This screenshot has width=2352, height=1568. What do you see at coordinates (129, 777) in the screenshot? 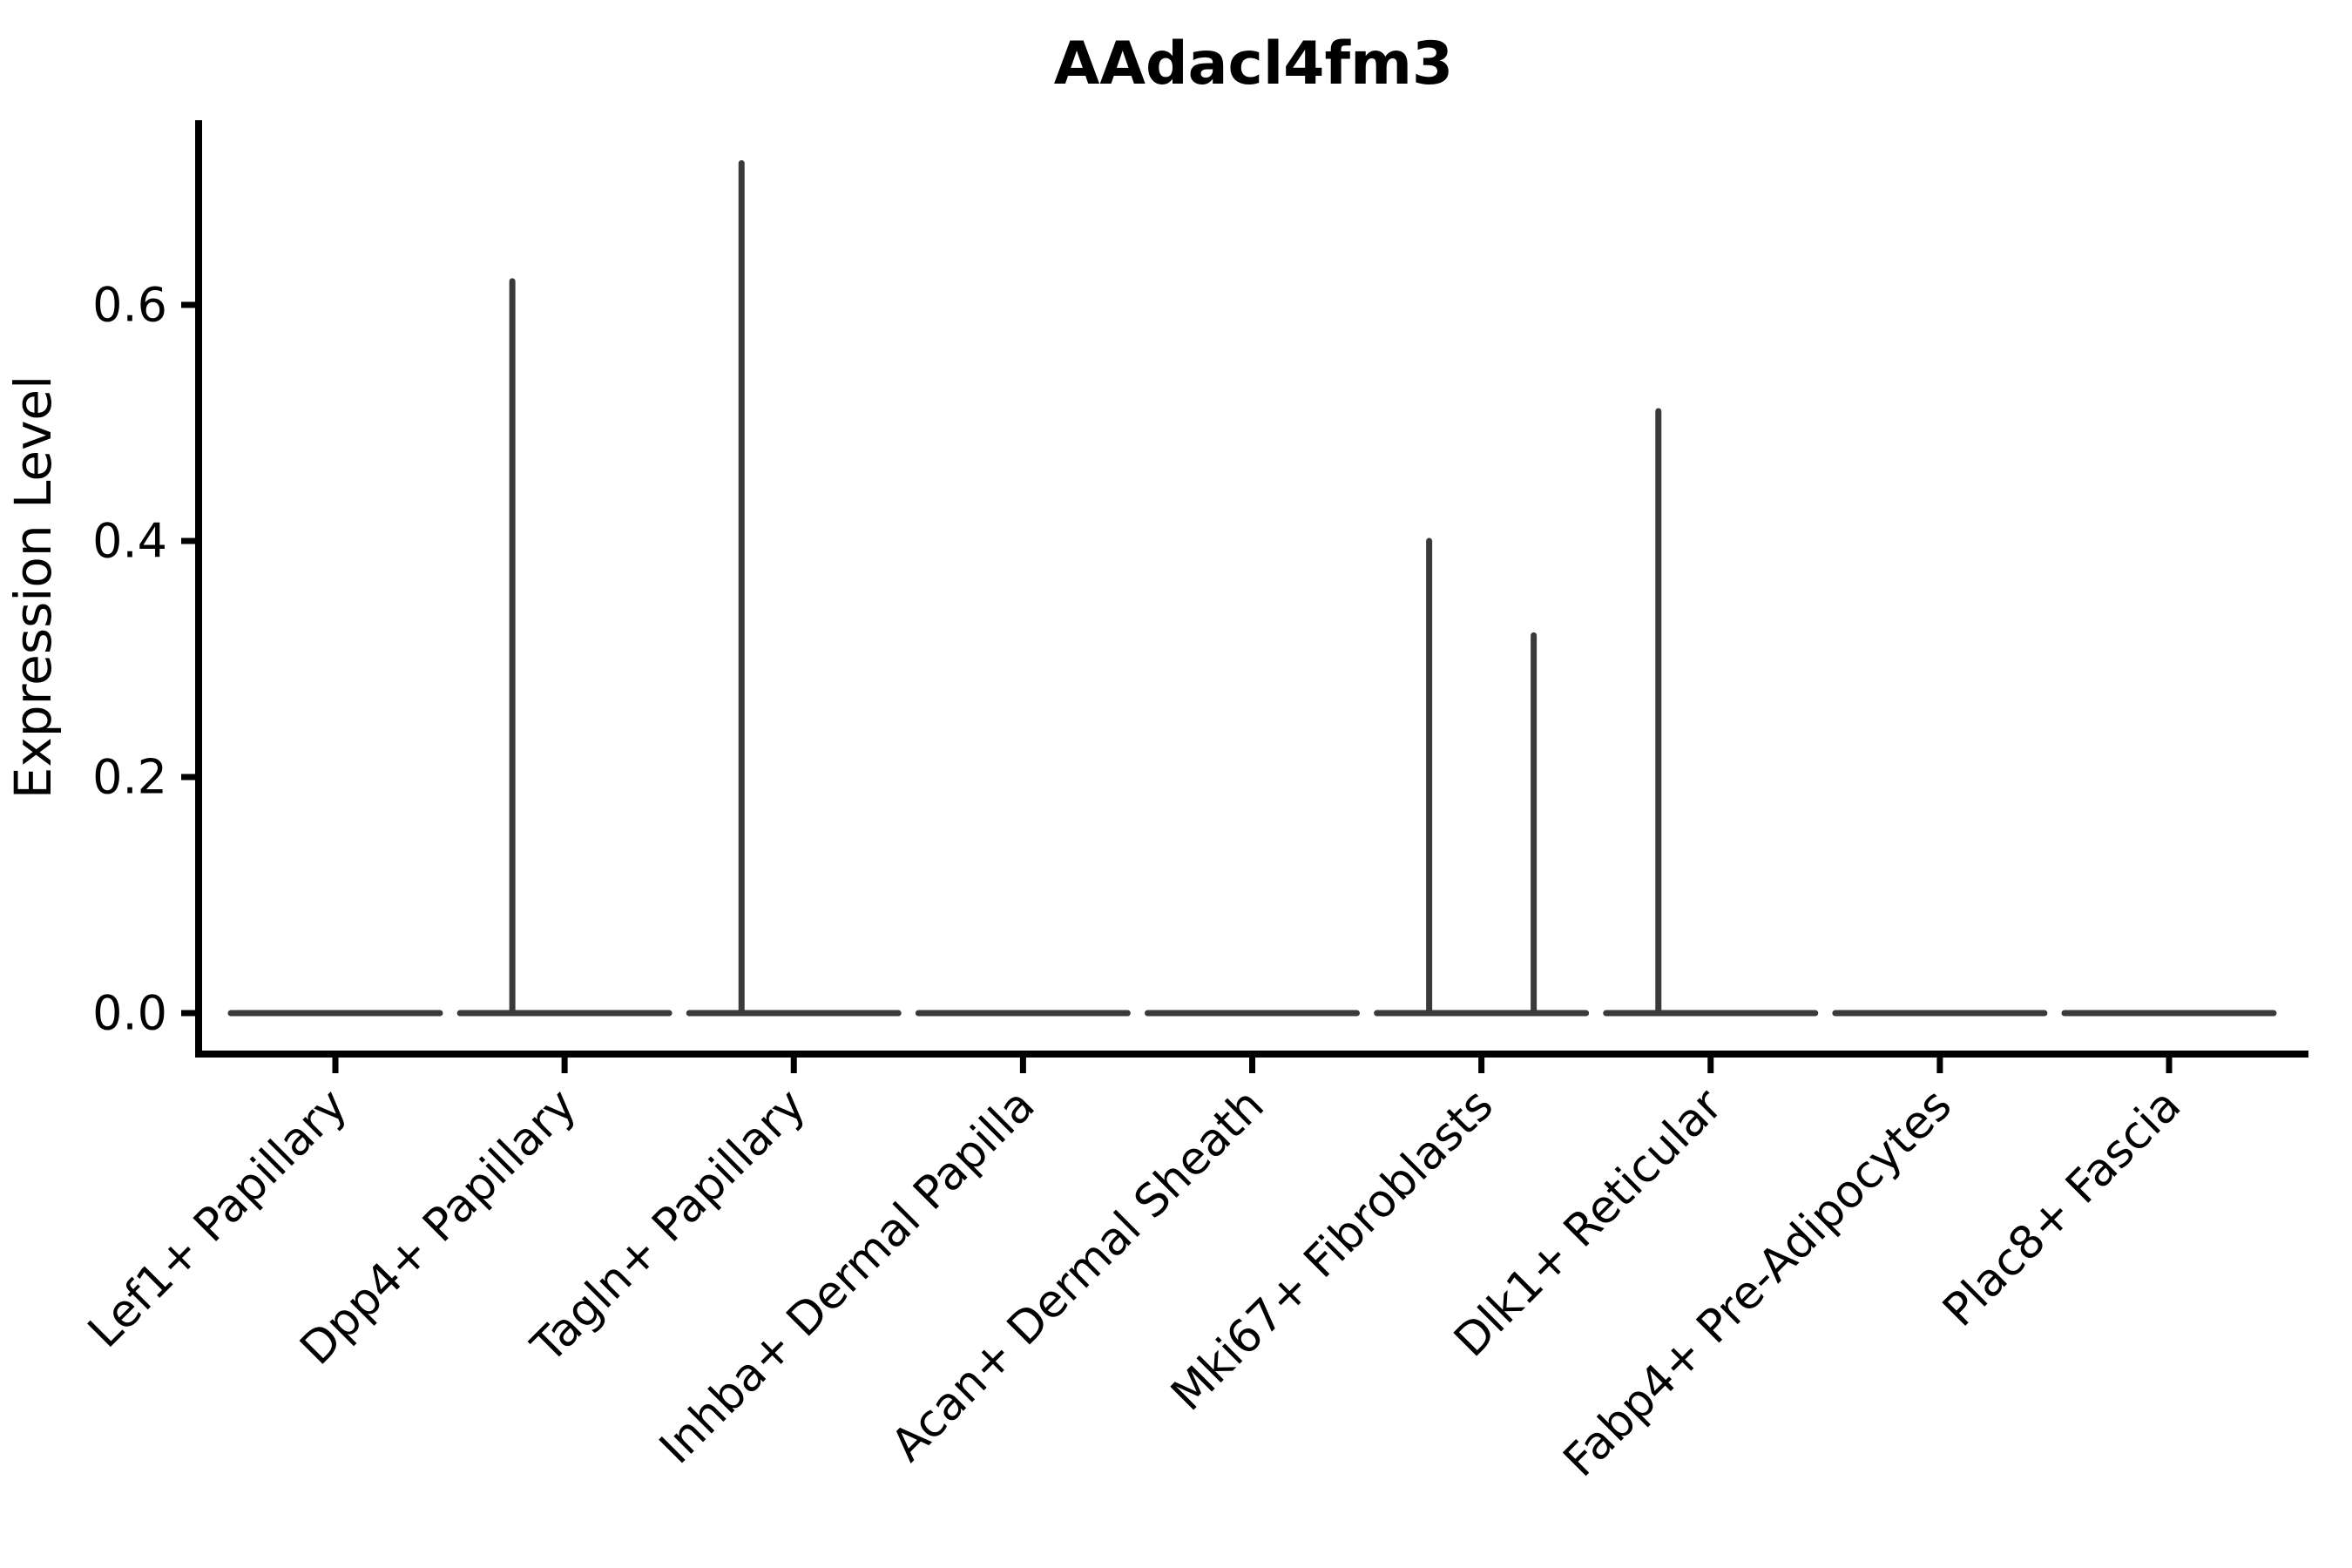
I see `y-tick-label: 0.2` at bounding box center [129, 777].